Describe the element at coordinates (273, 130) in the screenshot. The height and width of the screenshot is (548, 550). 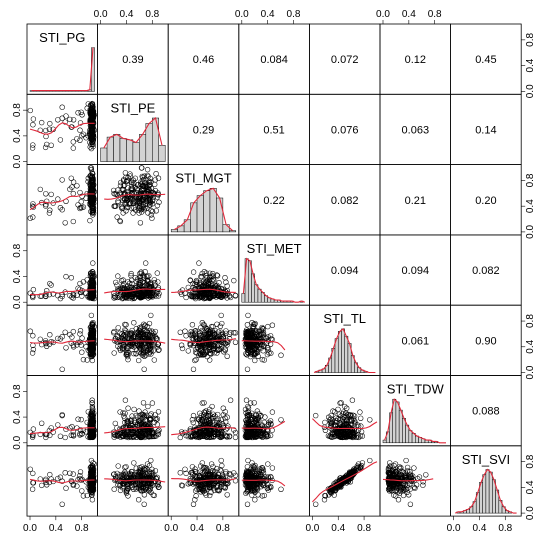
I see `correlation-value: 0.51` at that location.